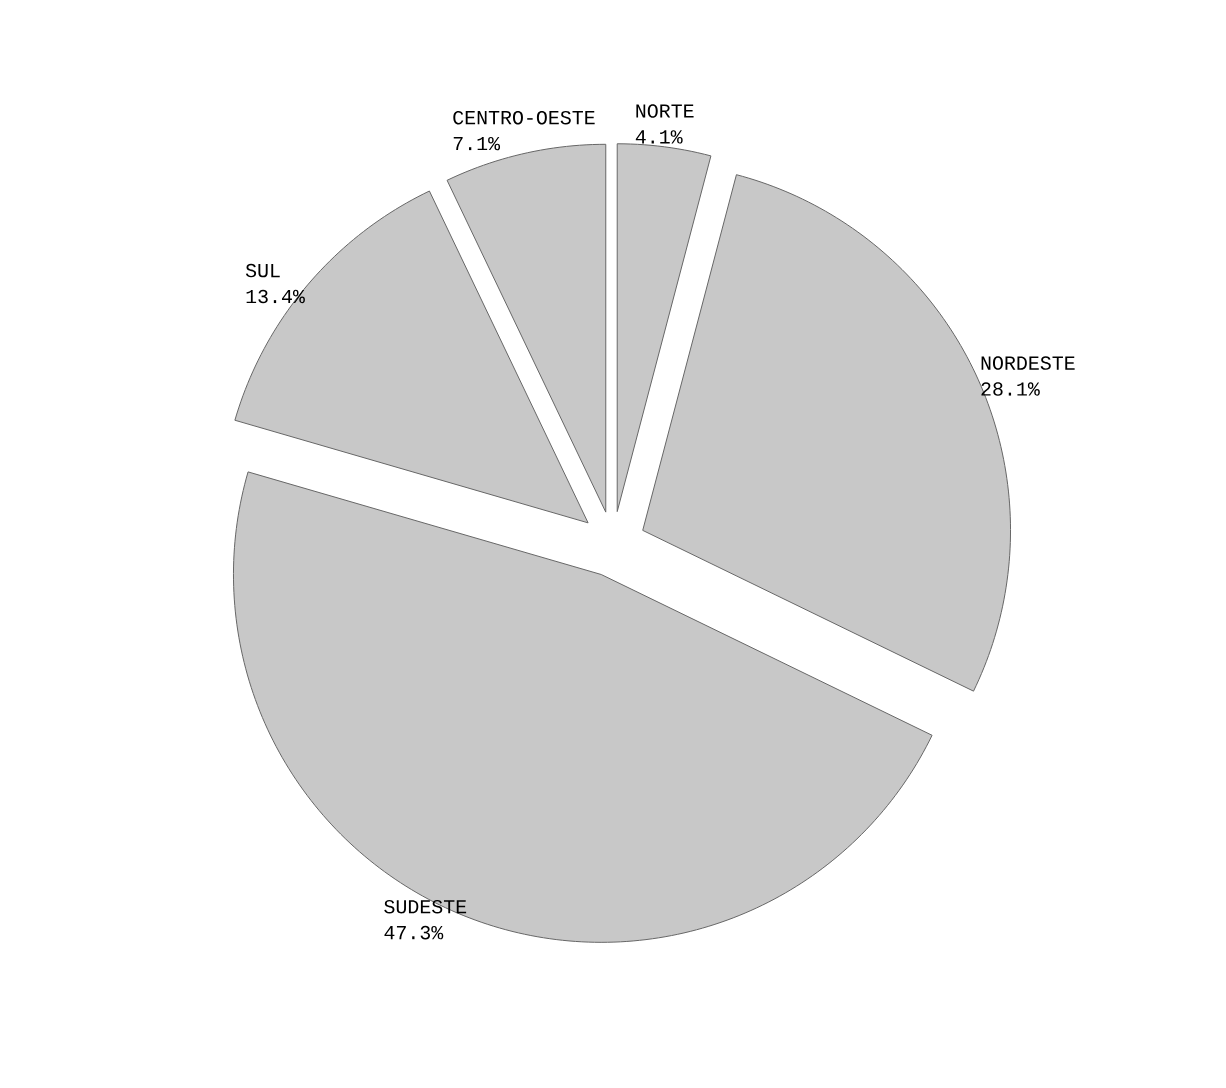  Describe the element at coordinates (275, 296) in the screenshot. I see `data-label: 13.4%` at that location.